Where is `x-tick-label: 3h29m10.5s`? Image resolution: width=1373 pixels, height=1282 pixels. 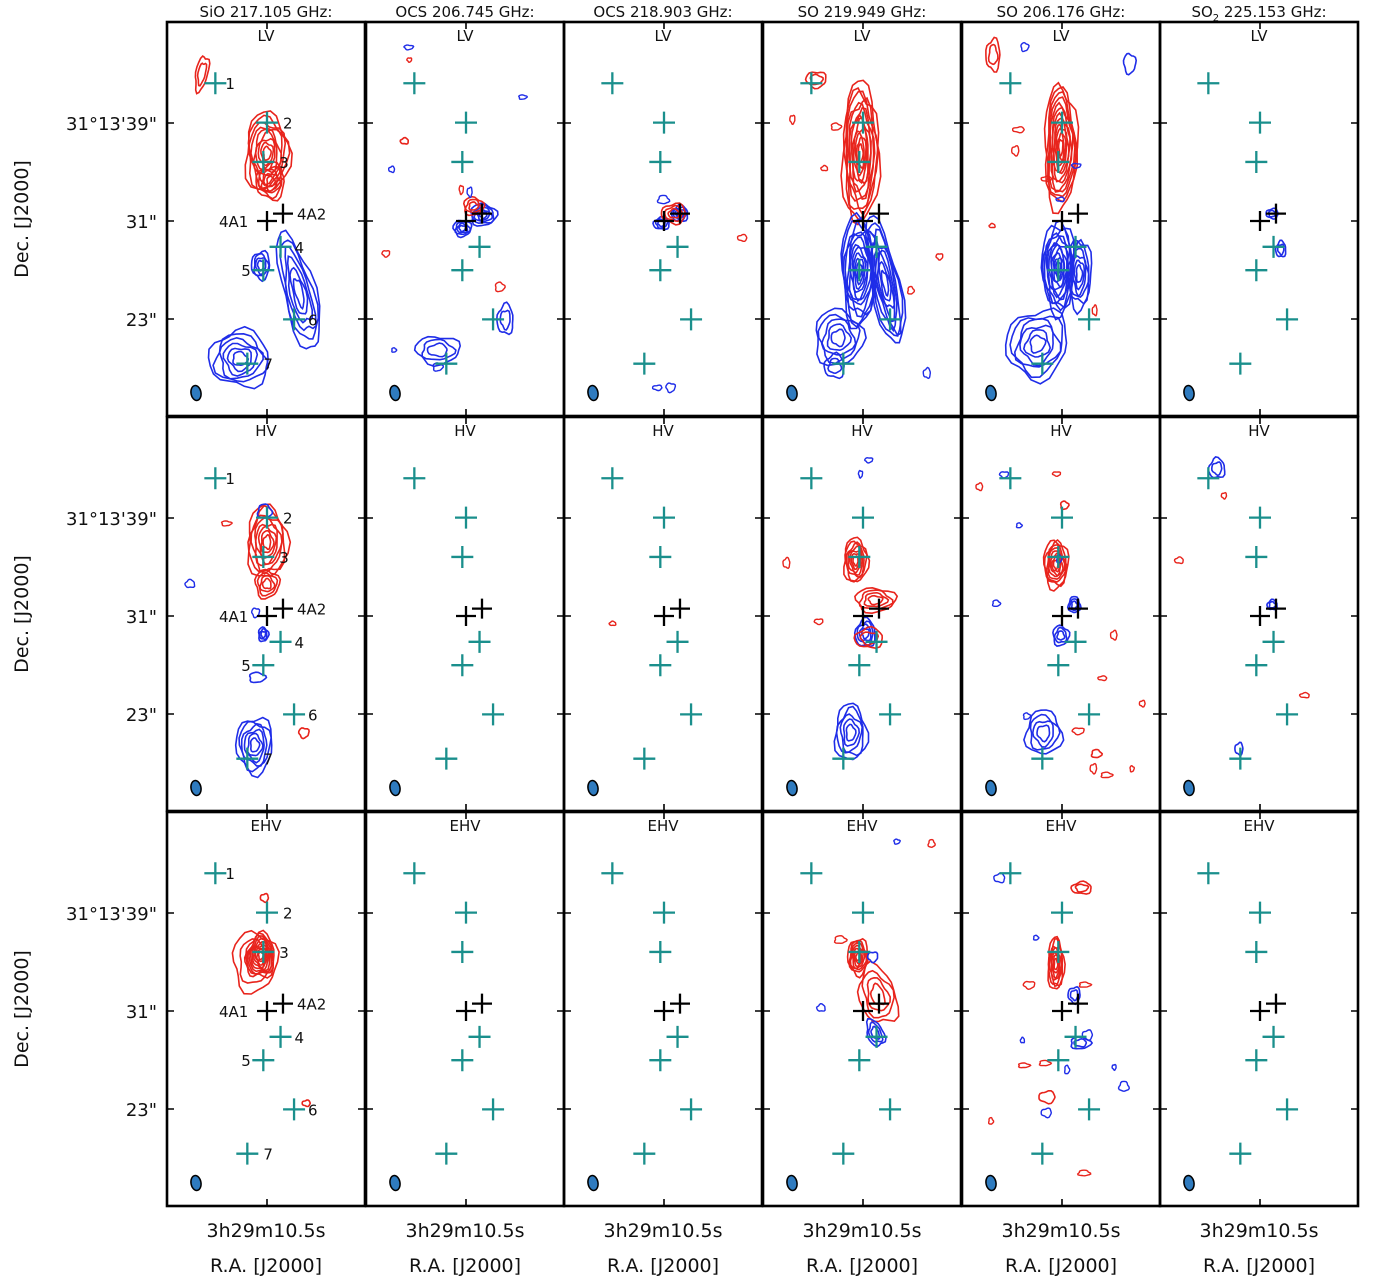 x-tick-label: 3h29m10.5s is located at coordinates (1060, 1231).